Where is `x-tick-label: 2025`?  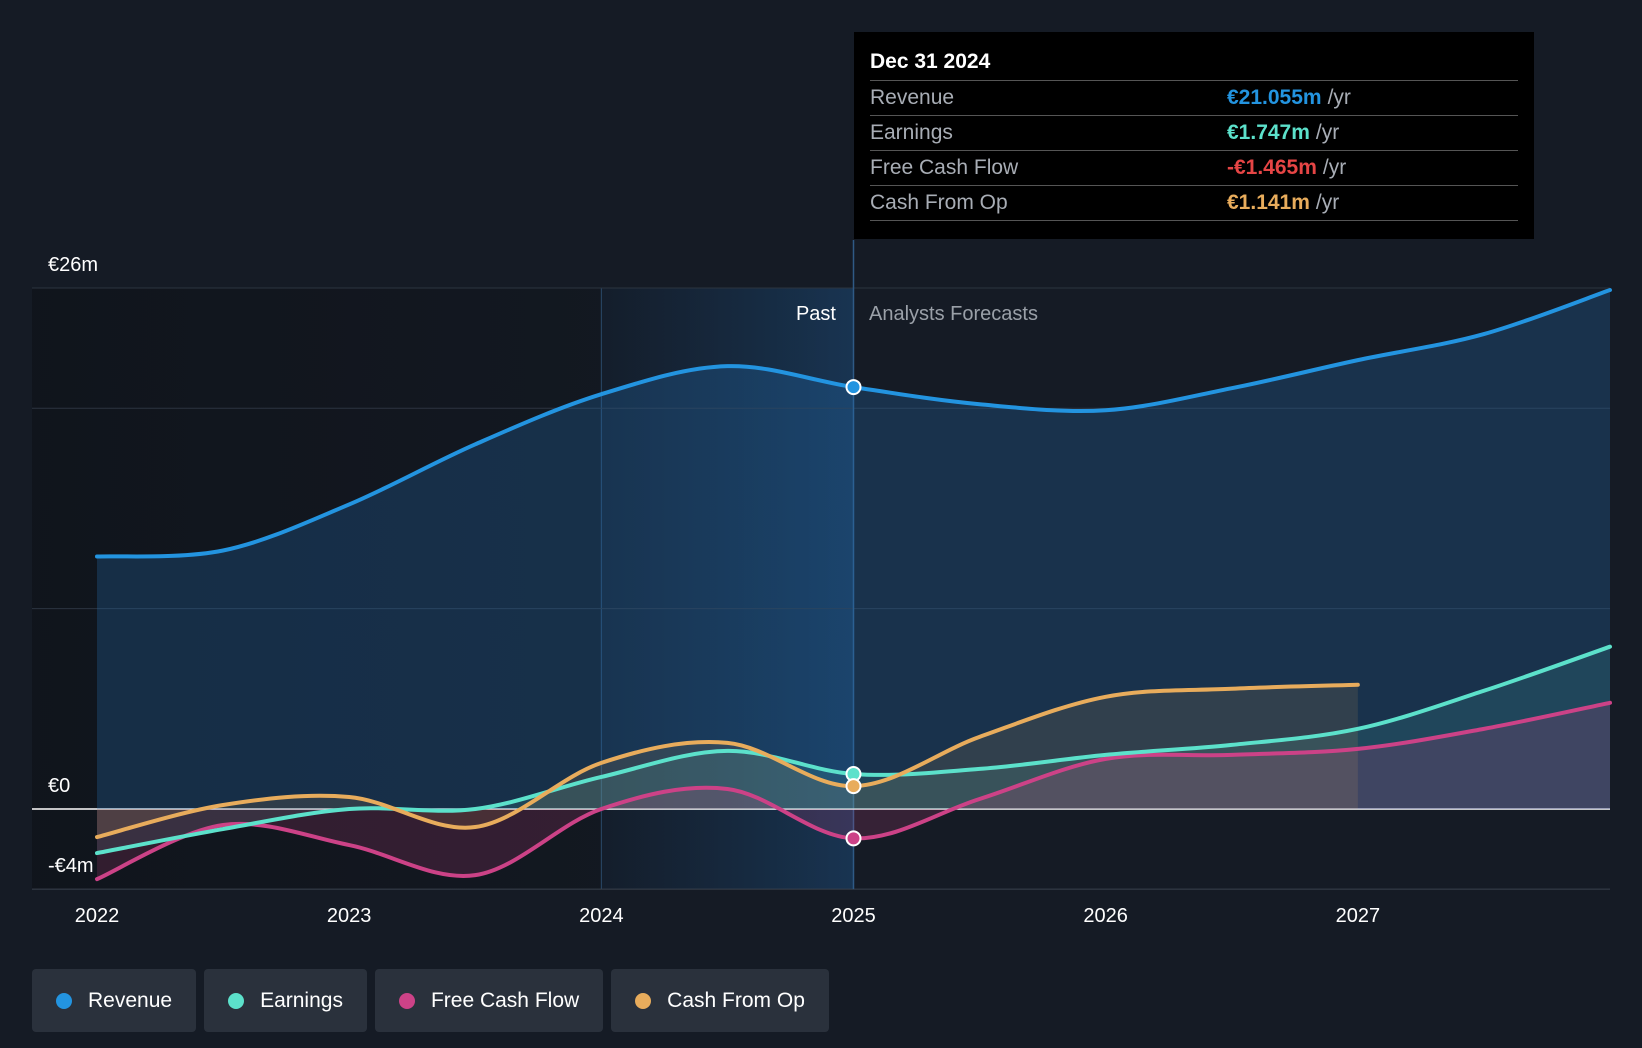 x-tick-label: 2025 is located at coordinates (853, 916).